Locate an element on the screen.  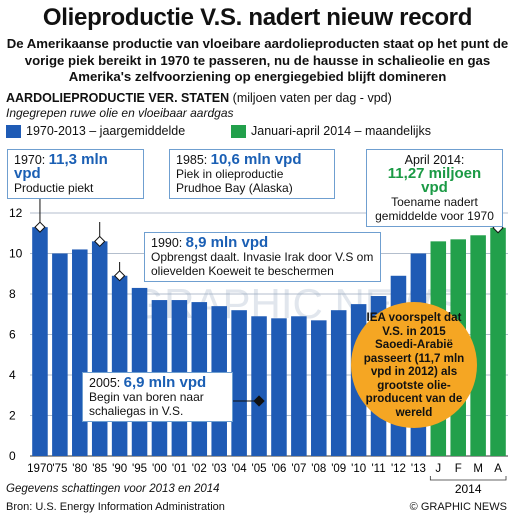
callout-1970: 1970: 11,3 mln vpd Productie piekt is located at coordinates (75, 174).